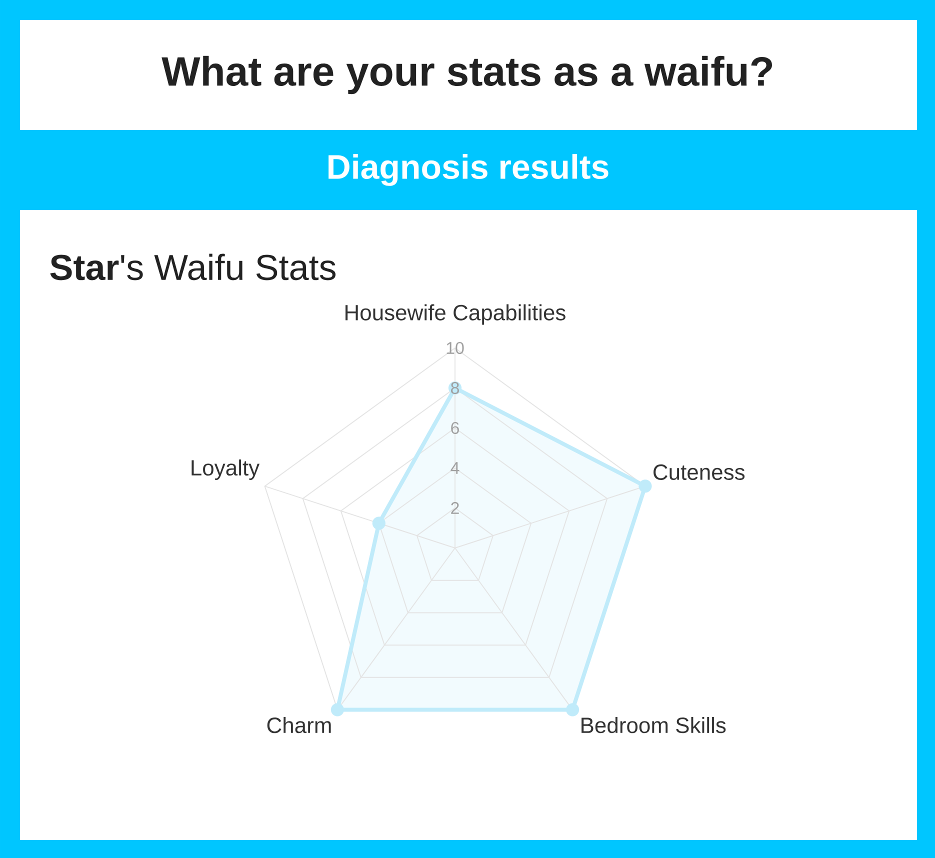  What do you see at coordinates (455, 468) in the screenshot?
I see `y-tick-label: 4` at bounding box center [455, 468].